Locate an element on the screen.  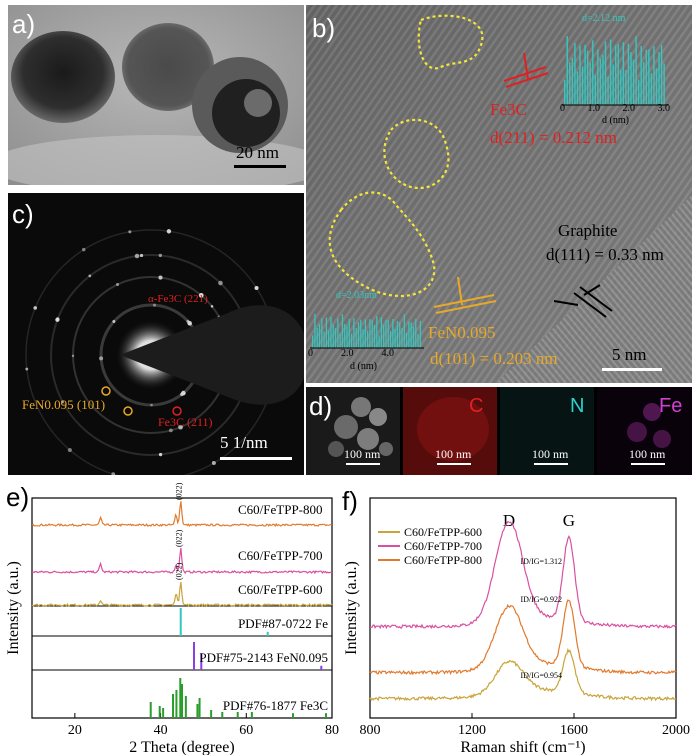
eds-map-scale-label: 100 nm is located at coordinates (550, 454).